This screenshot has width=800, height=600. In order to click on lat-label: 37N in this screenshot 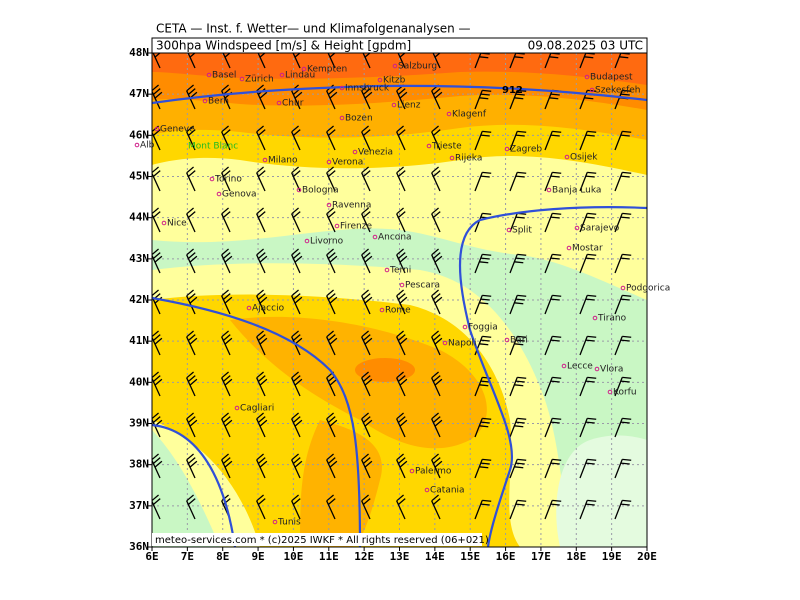, I will do `click(139, 505)`.